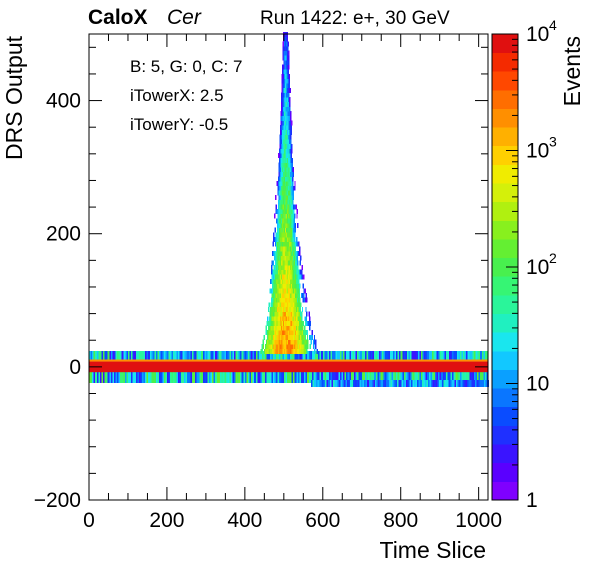 The height and width of the screenshot is (572, 596). Describe the element at coordinates (89, 520) in the screenshot. I see `x-tick-label: 0` at that location.